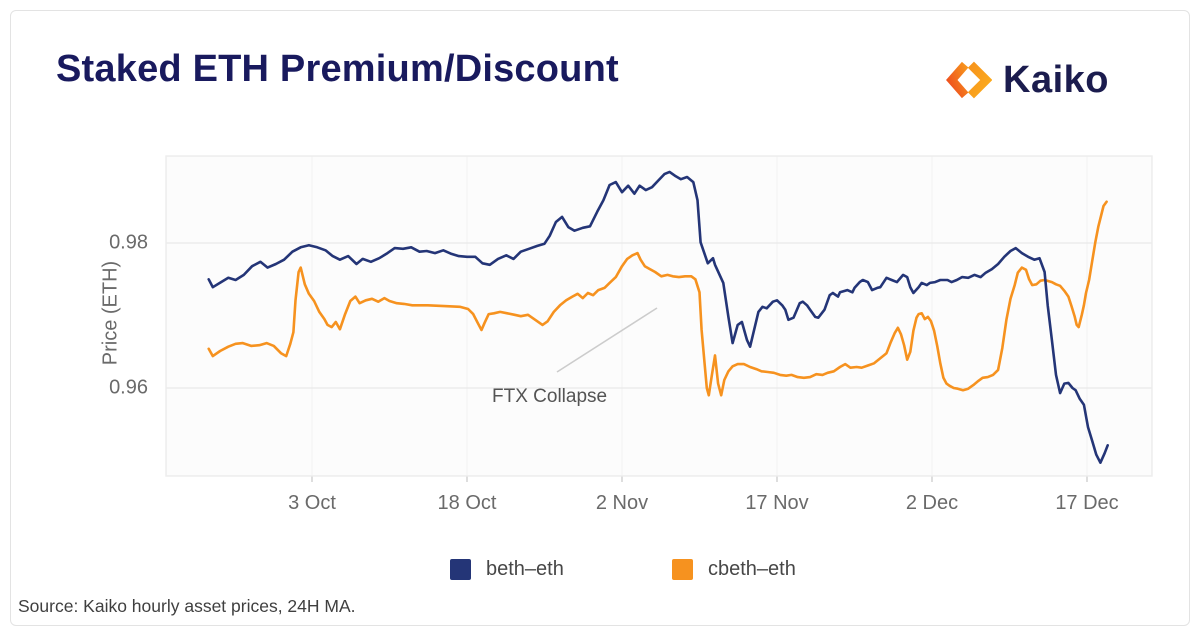  I want to click on legend-item-cbeth-eth: cbeth–eth, so click(734, 569).